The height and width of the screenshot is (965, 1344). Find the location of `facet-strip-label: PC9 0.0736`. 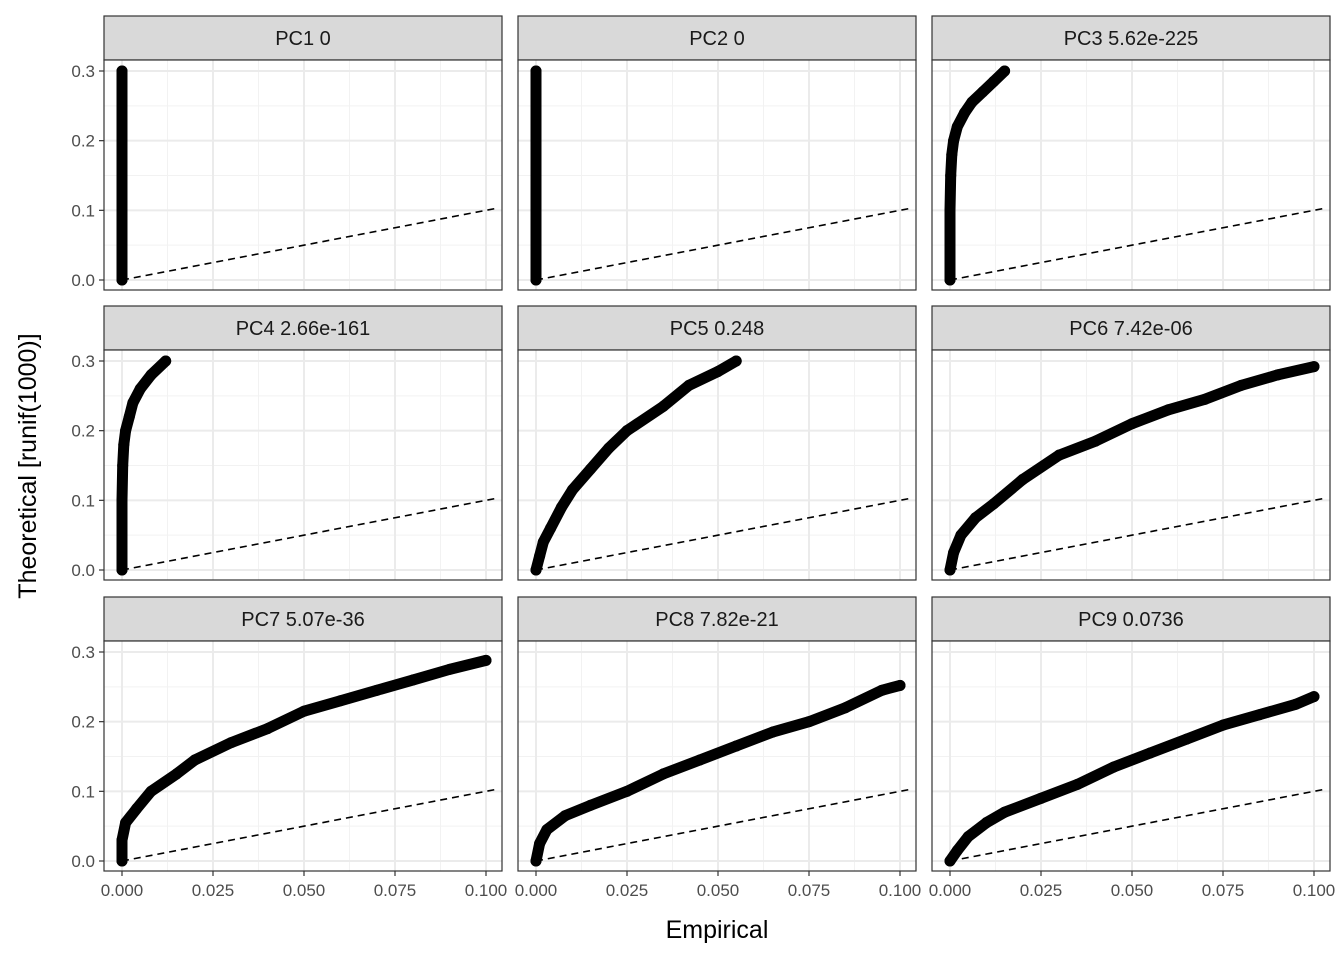

facet-strip-label: PC9 0.0736 is located at coordinates (1131, 620).